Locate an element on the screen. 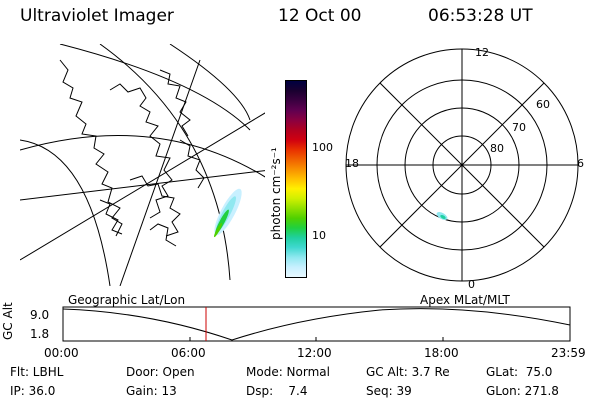 This screenshot has width=600, height=400. time-label: 06:53:28 UT is located at coordinates (480, 16).